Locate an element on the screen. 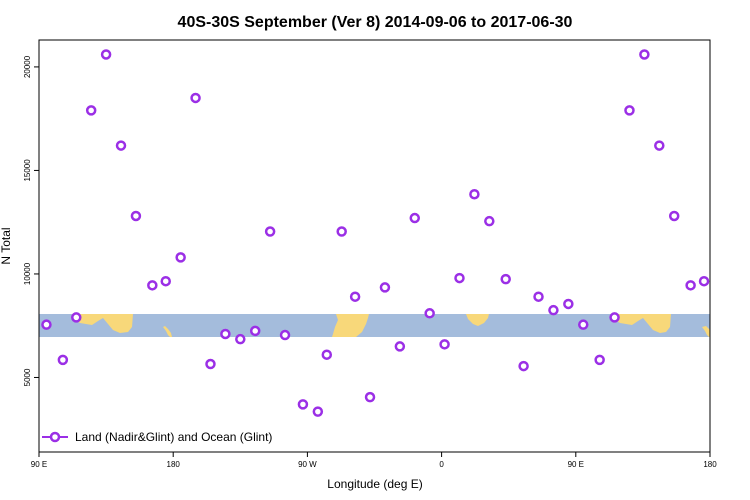 The height and width of the screenshot is (500, 750). y-axis-label: N Total is located at coordinates (6, 245).